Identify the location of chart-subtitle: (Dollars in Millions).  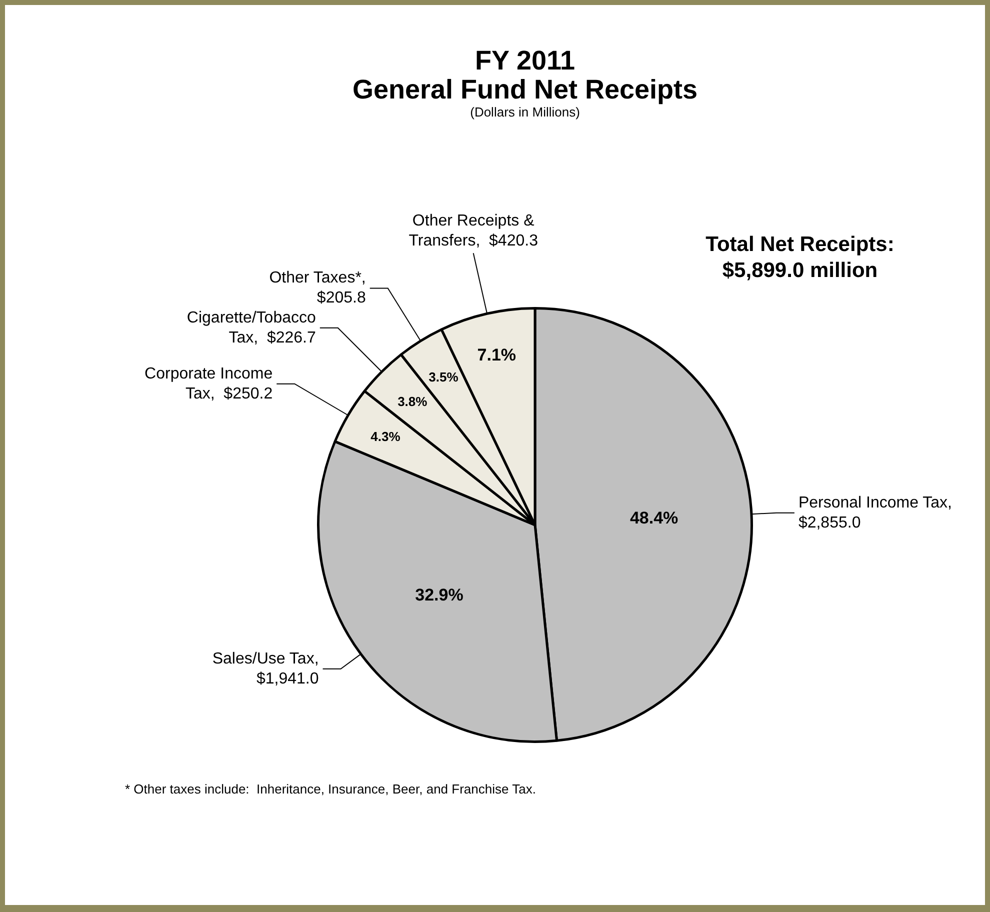
(525, 112).